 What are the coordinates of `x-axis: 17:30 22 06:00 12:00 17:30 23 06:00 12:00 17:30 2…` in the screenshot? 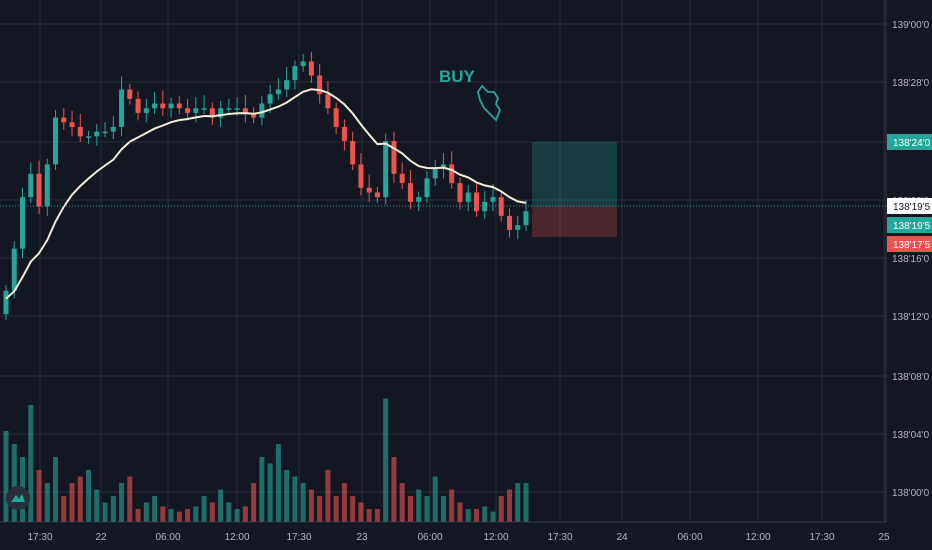 It's located at (458, 537).